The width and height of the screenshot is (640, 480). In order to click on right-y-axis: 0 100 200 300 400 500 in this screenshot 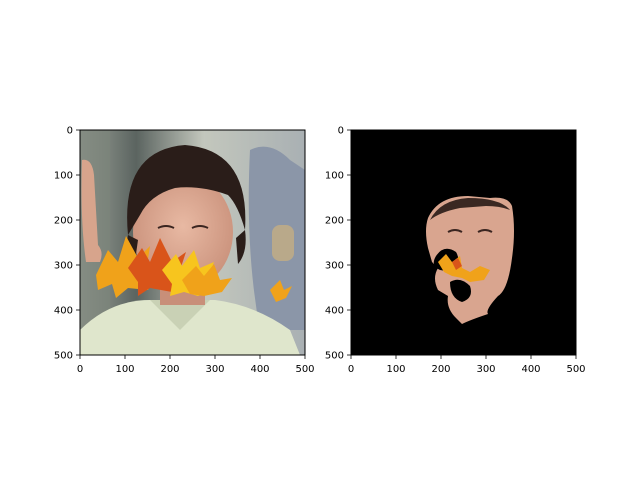, I will do `click(338, 244)`.